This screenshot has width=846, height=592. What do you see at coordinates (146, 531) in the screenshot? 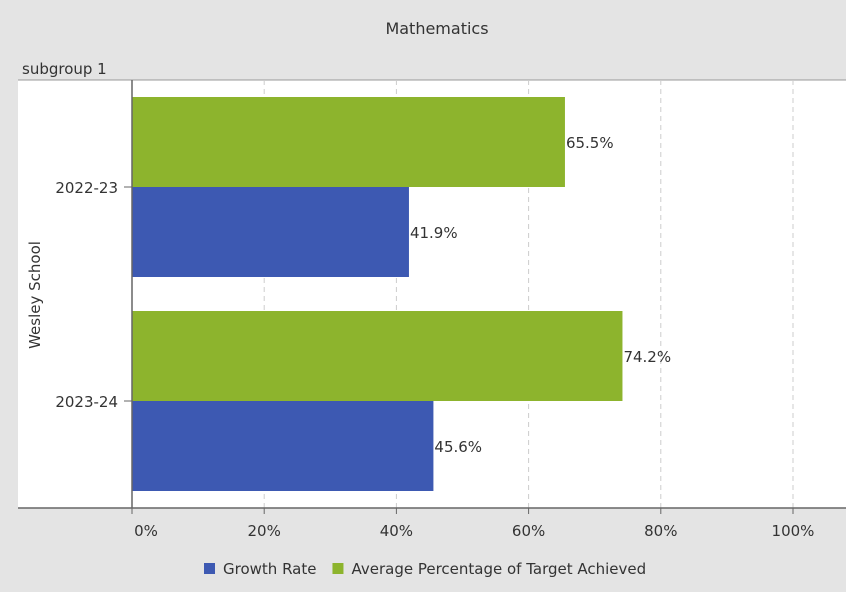
I see `x-tick-label: 0%` at bounding box center [146, 531].